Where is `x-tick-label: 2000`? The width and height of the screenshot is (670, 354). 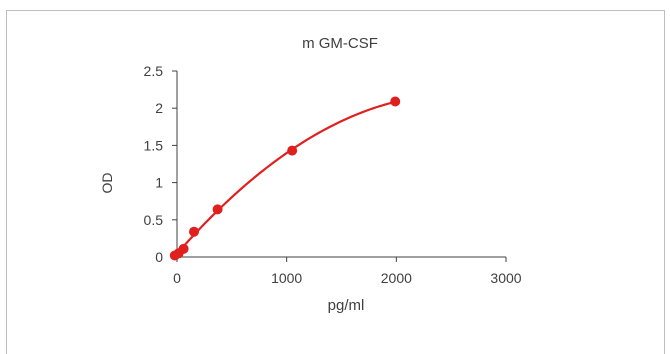
x-tick-label: 2000 is located at coordinates (396, 278).